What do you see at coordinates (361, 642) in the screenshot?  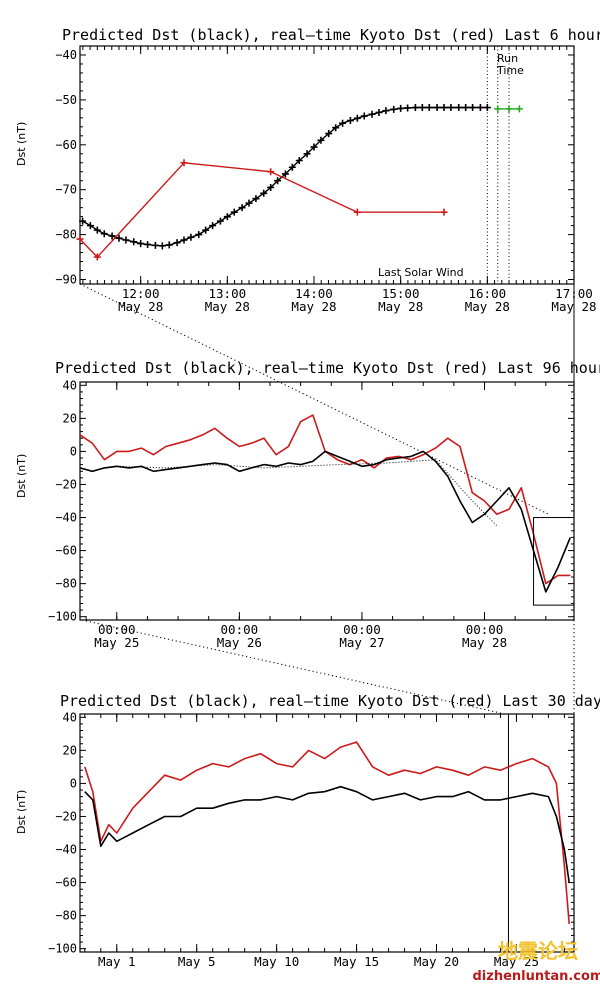 I see `x-tick-sublabel: May 27` at bounding box center [361, 642].